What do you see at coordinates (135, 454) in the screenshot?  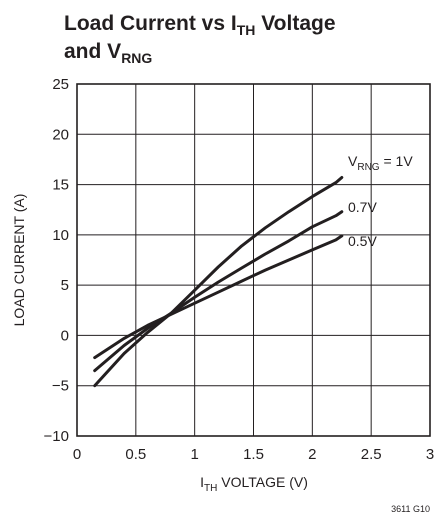 I see `x-tick-label: 0.5` at bounding box center [135, 454].